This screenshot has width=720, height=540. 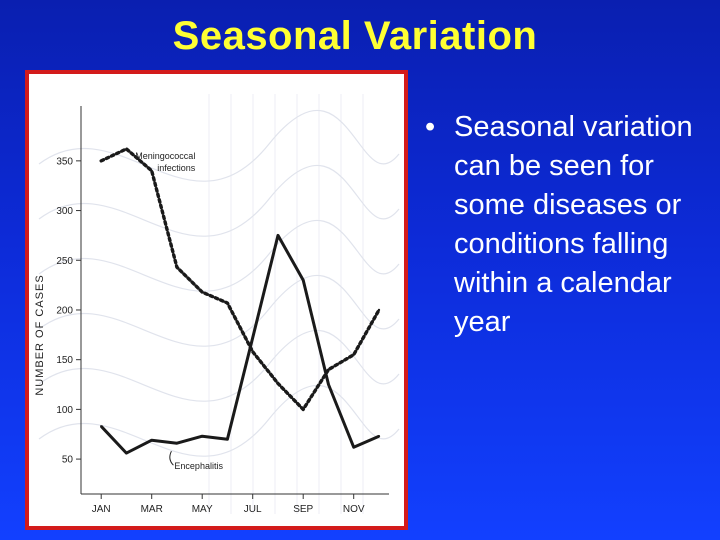 What do you see at coordinates (152, 509) in the screenshot?
I see `x-tick-label: MAR` at bounding box center [152, 509].